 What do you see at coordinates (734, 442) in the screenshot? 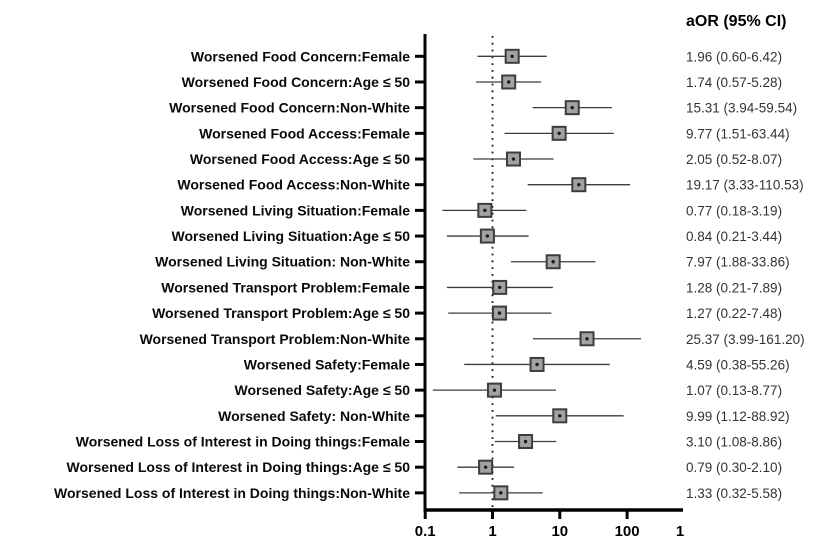
I see `aor-value: 3.10 (1.08-8.86)` at bounding box center [734, 442].